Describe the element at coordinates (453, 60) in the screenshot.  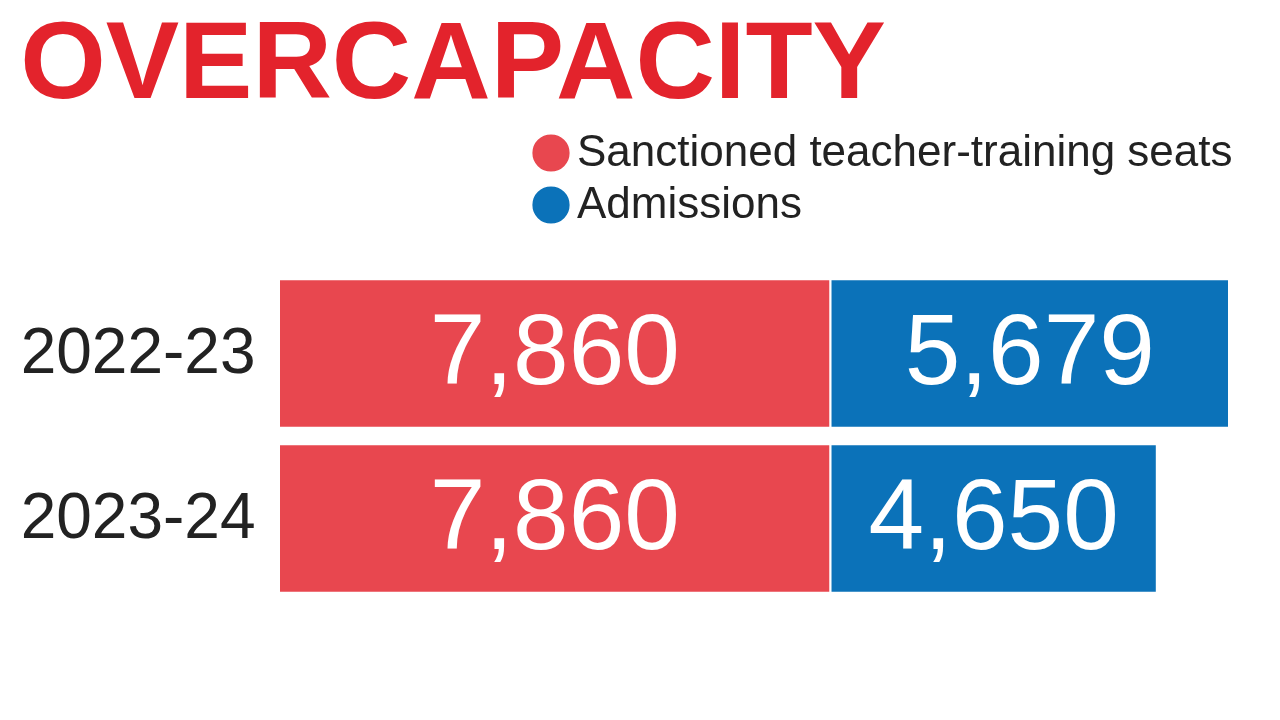
I see `chart-title: OVERCAPACITY` at that location.